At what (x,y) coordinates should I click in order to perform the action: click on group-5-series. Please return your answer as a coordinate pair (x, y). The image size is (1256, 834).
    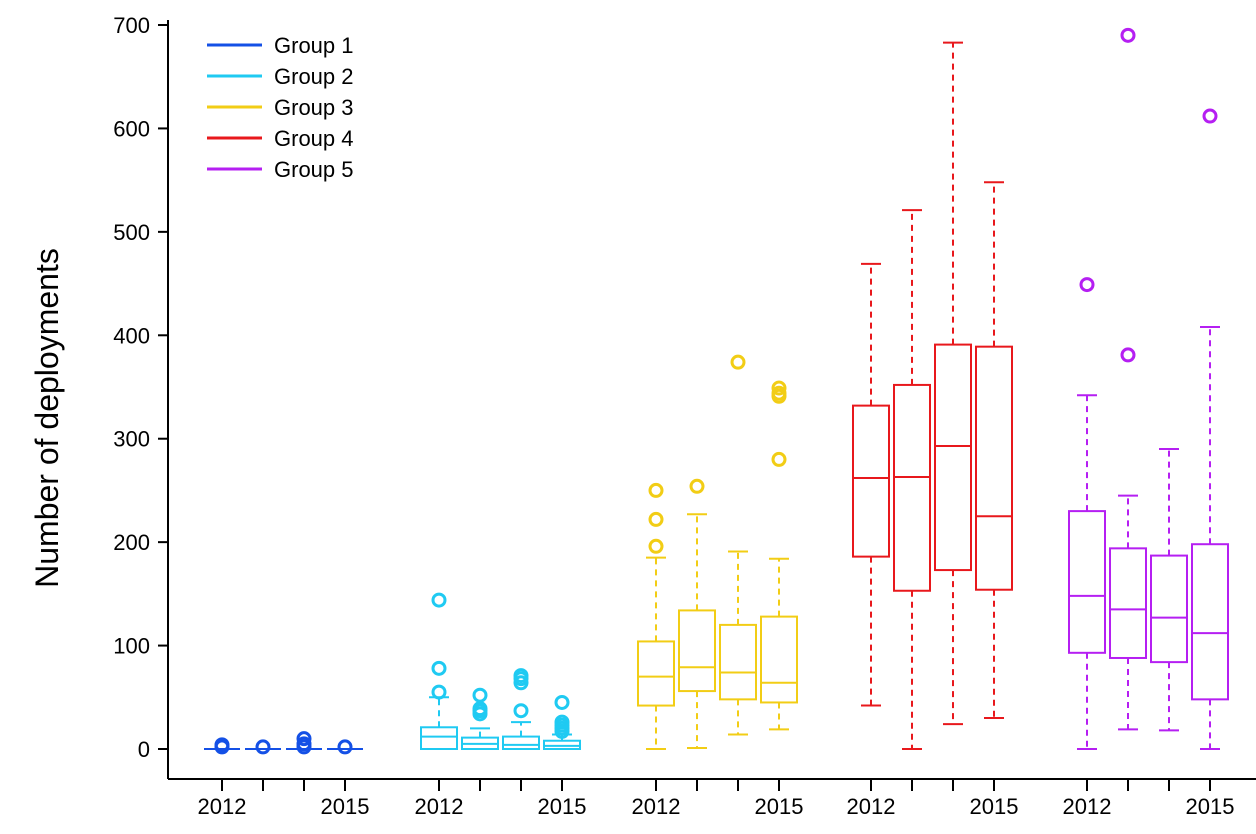
    Looking at the image, I should click on (1148, 388).